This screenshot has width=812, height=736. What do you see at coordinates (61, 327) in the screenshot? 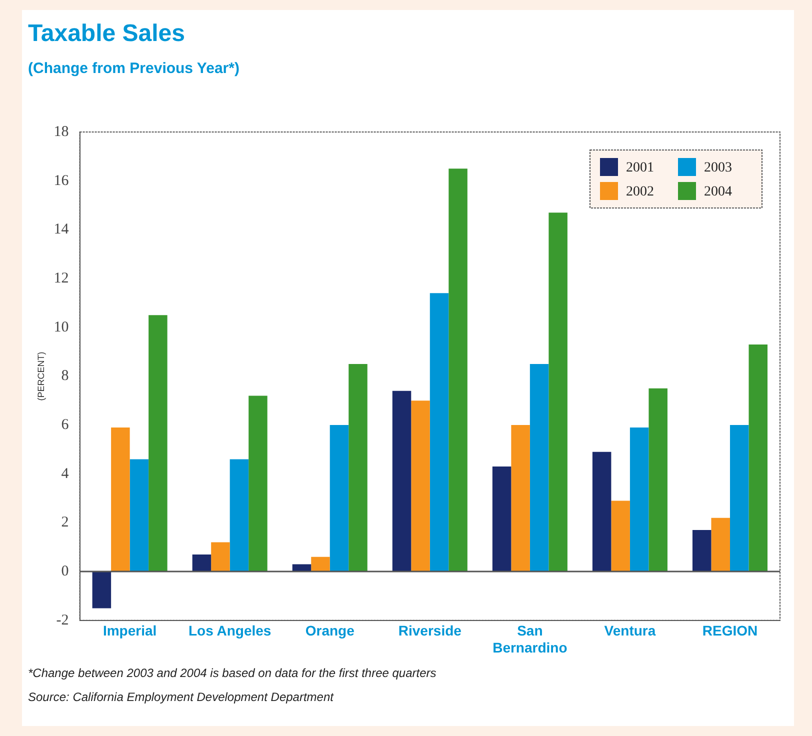
I see `y-tick-label: 10` at bounding box center [61, 327].